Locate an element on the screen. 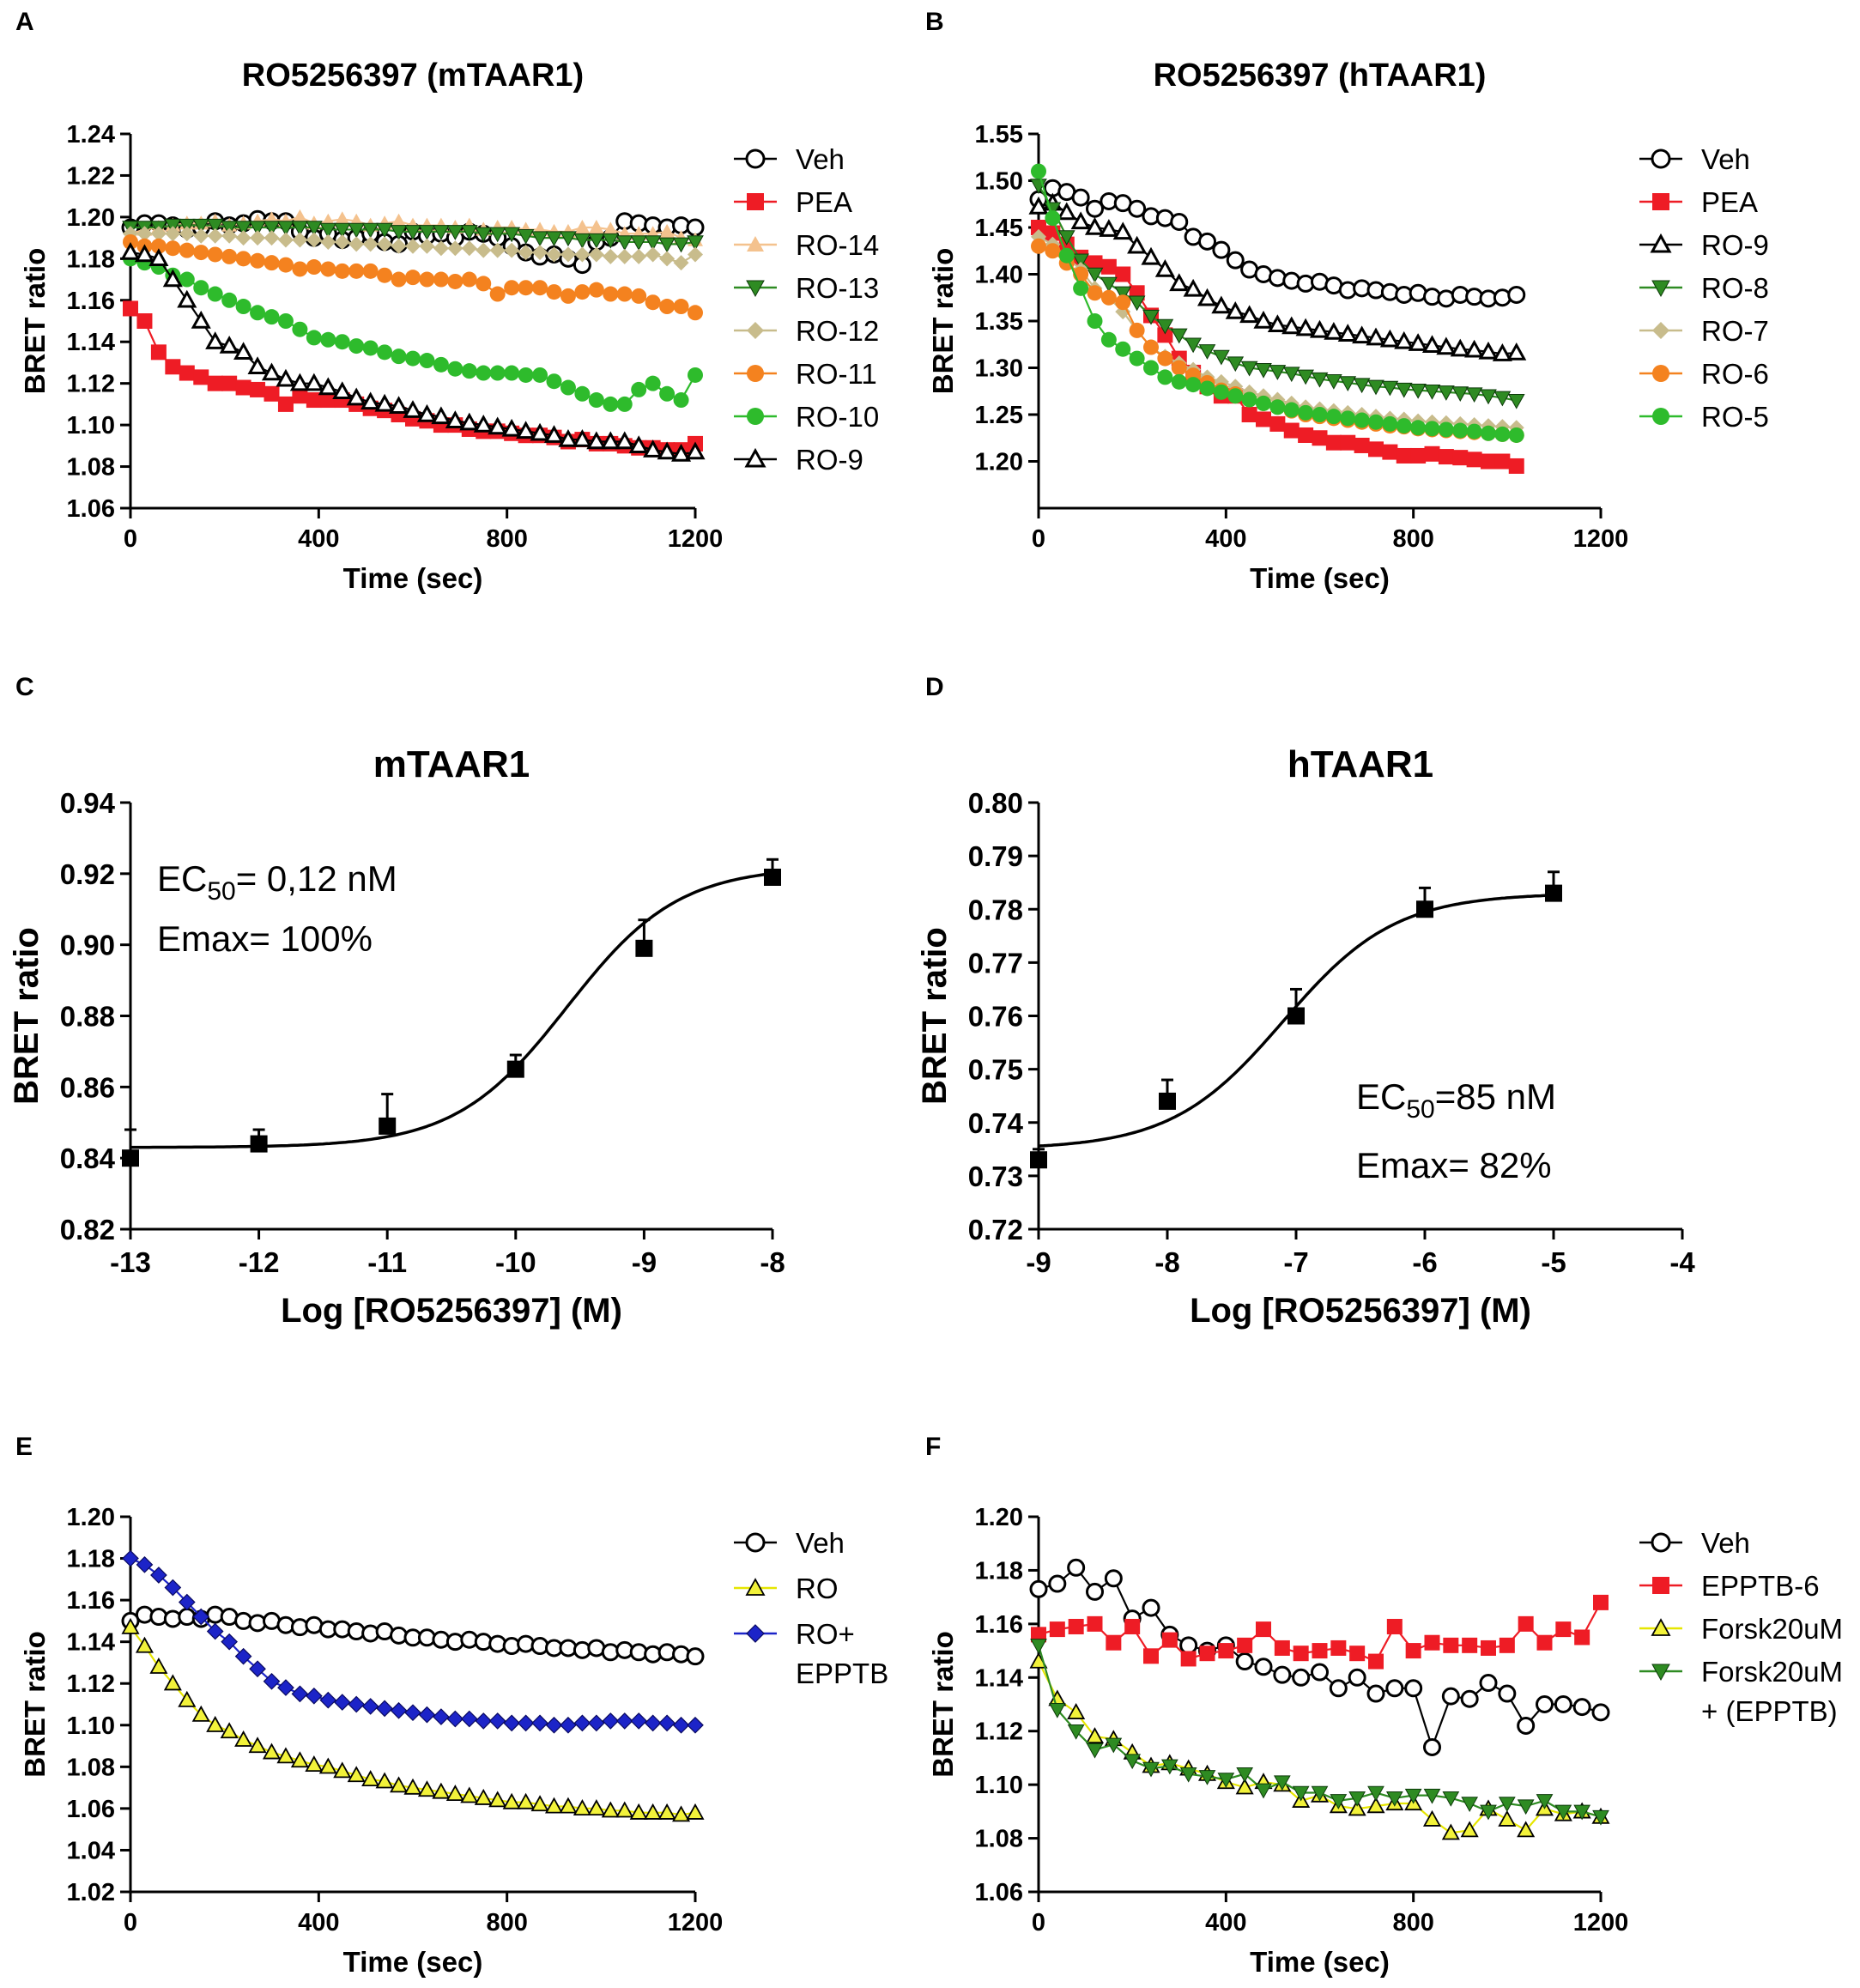 Image resolution: width=1860 pixels, height=1988 pixels. panel-label: E is located at coordinates (24, 1447).